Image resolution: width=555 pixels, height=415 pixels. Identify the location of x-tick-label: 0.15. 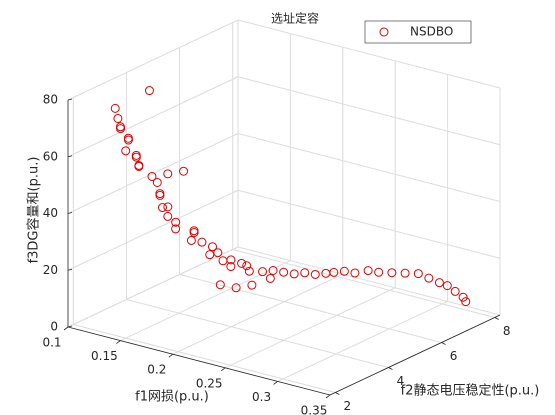
(104, 356).